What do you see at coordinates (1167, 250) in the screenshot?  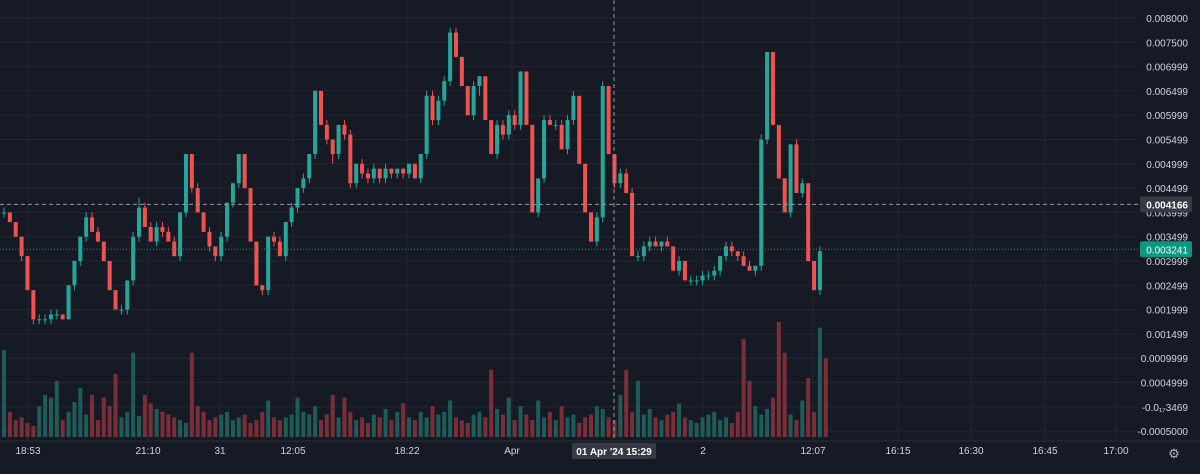 I see `current-price-label: 0.003241` at bounding box center [1167, 250].